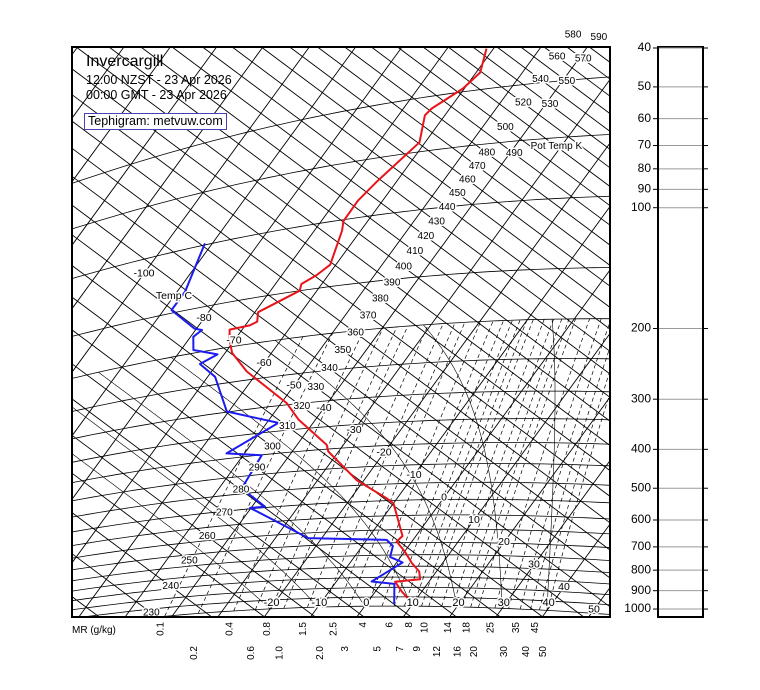 The image size is (760, 690). Describe the element at coordinates (447, 207) in the screenshot. I see `theta-label: 440` at that location.